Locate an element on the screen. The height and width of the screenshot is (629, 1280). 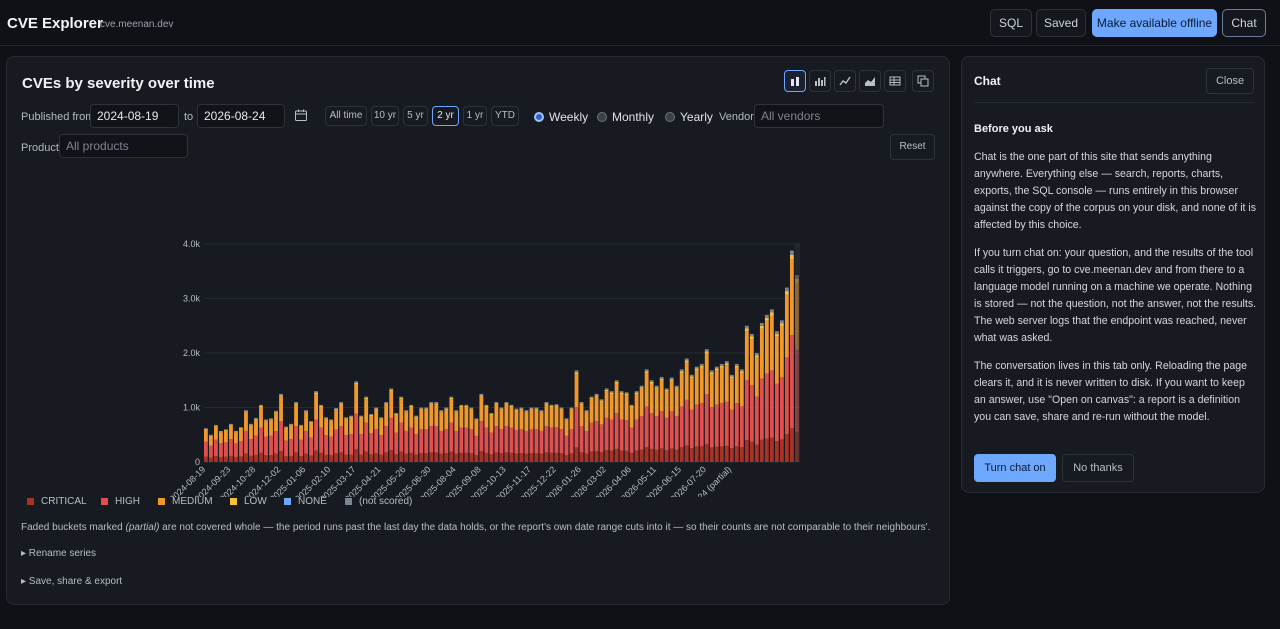
range-1yr: 1 yr is located at coordinates (475, 116).